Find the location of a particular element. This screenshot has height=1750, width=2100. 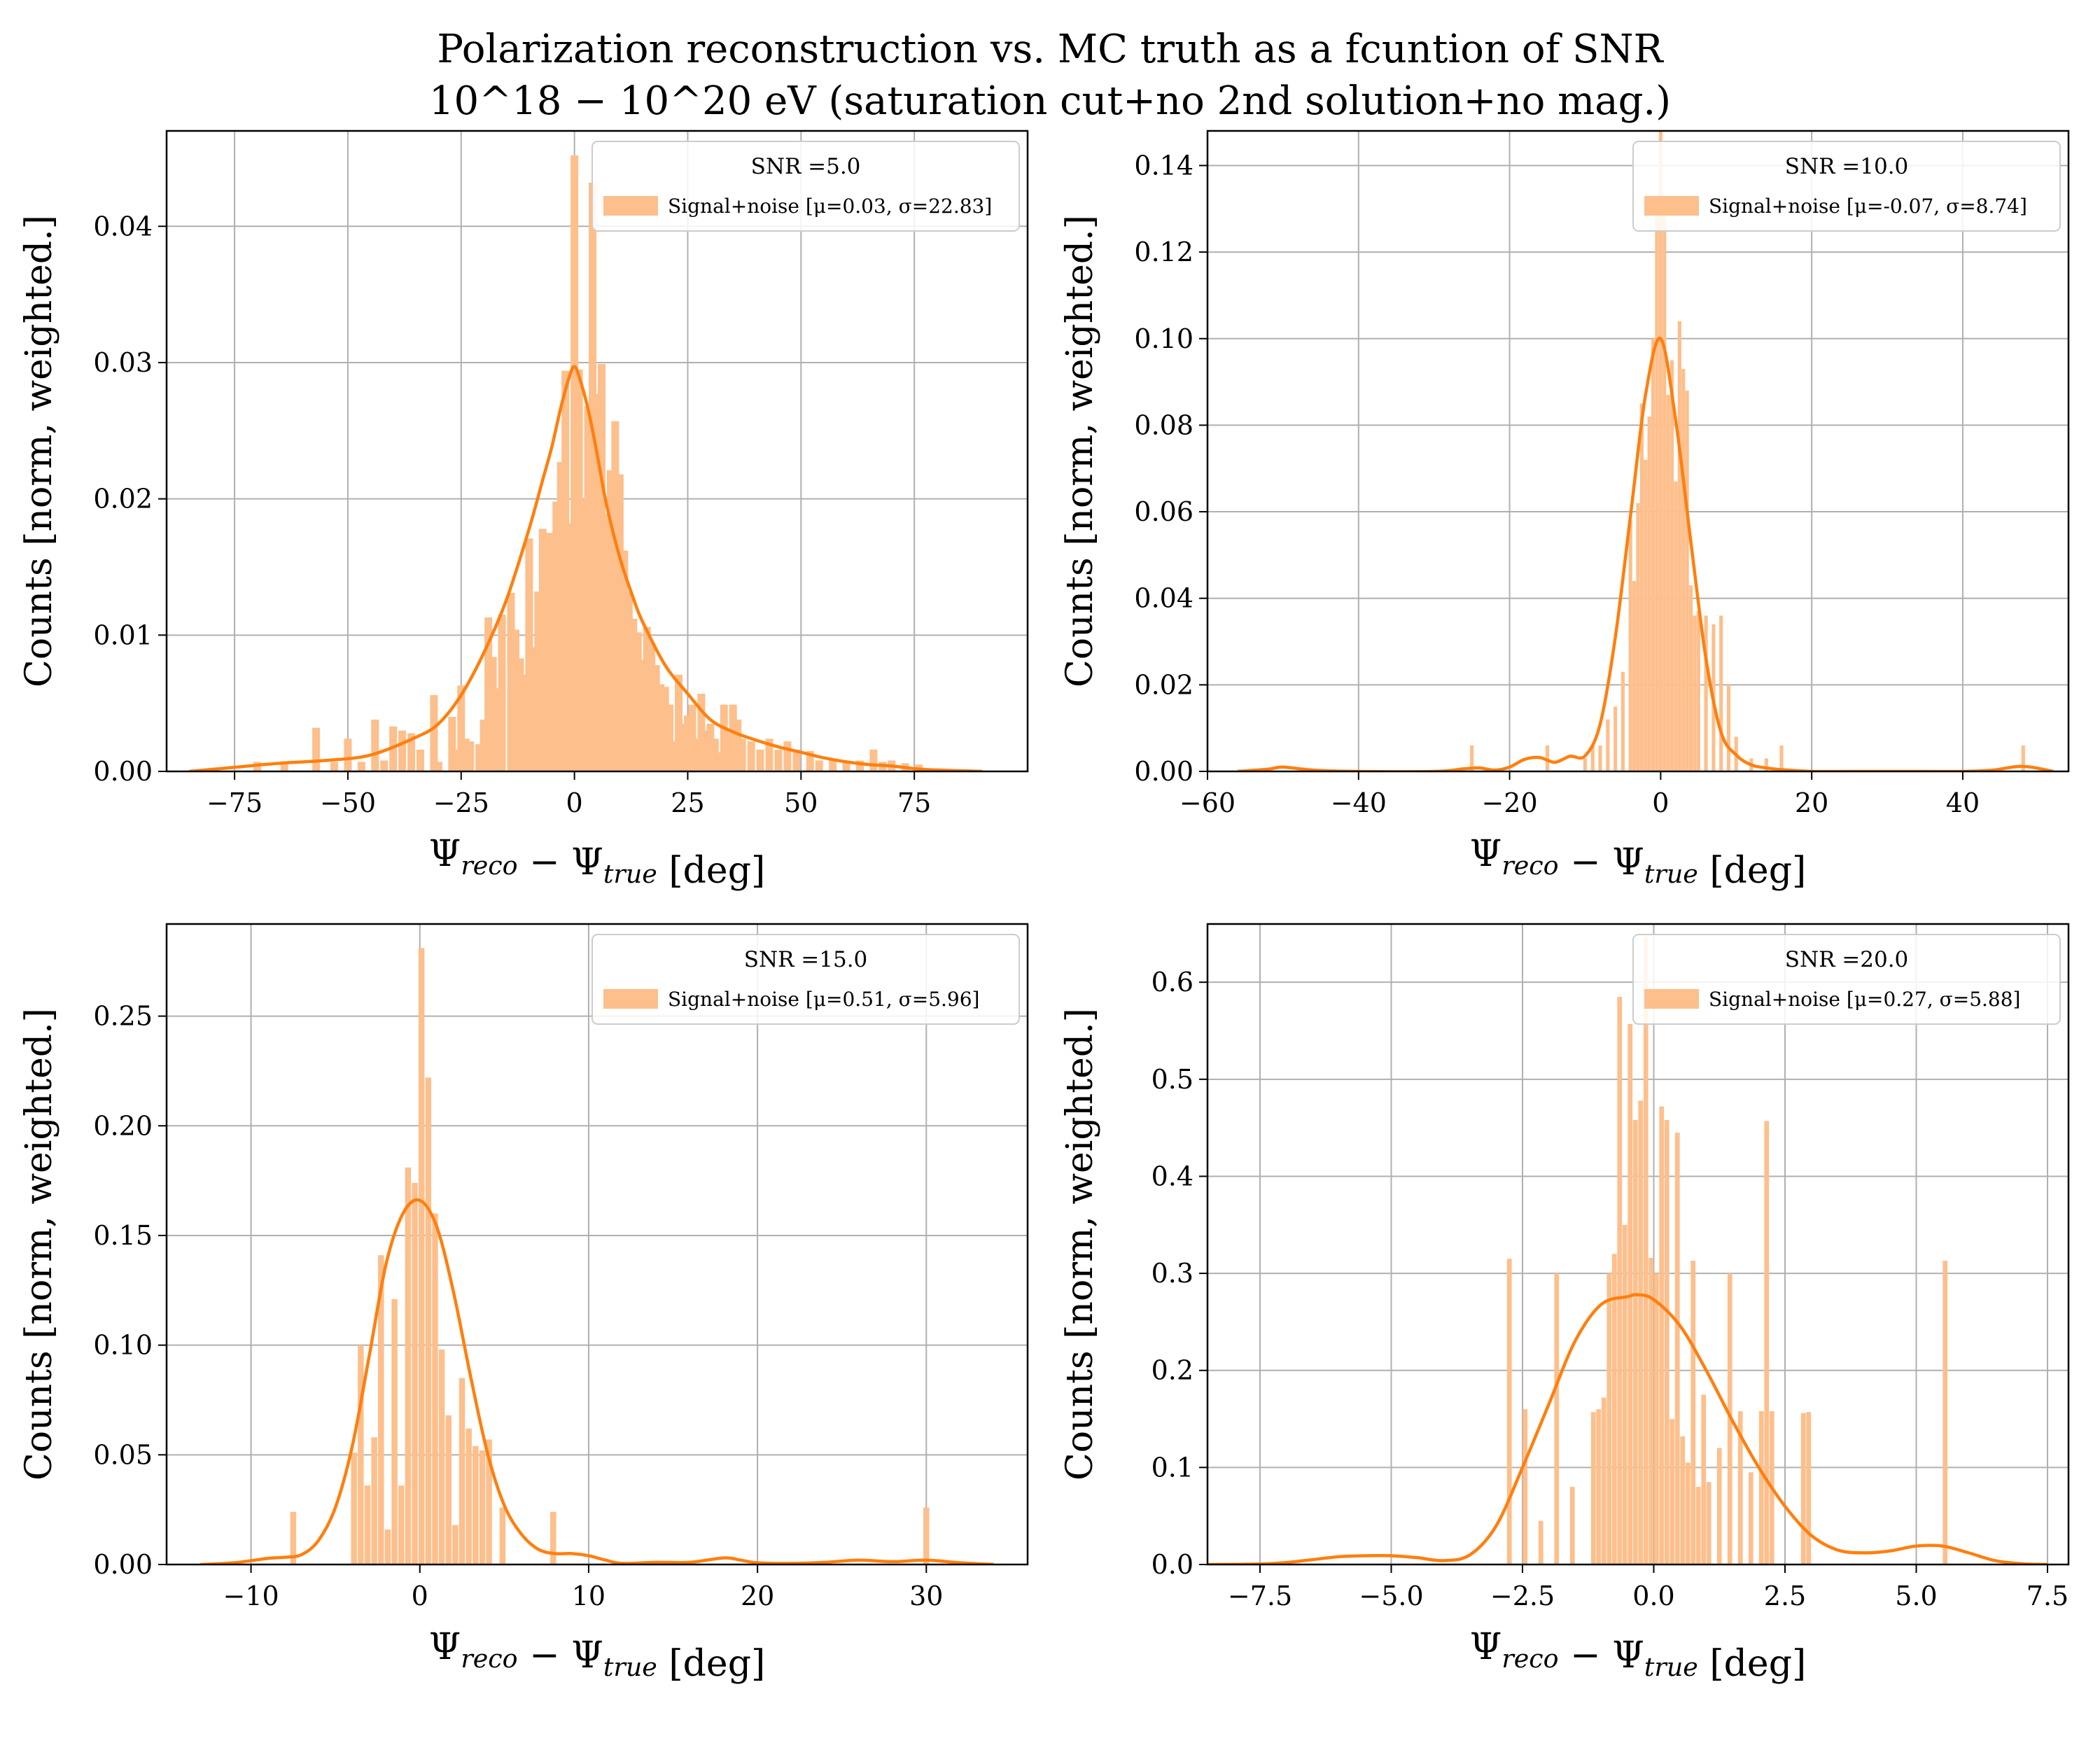

y-tick-label: 0.10 is located at coordinates (123, 1345).